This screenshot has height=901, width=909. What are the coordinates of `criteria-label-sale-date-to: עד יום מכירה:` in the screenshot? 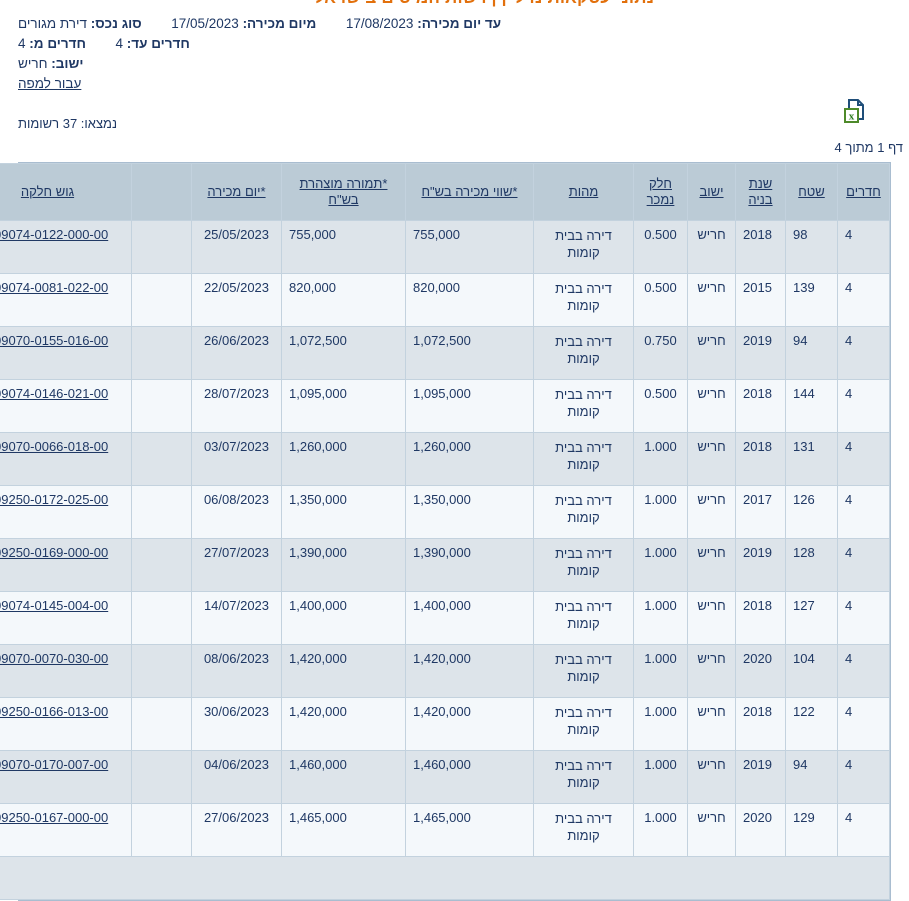 It's located at (459, 23).